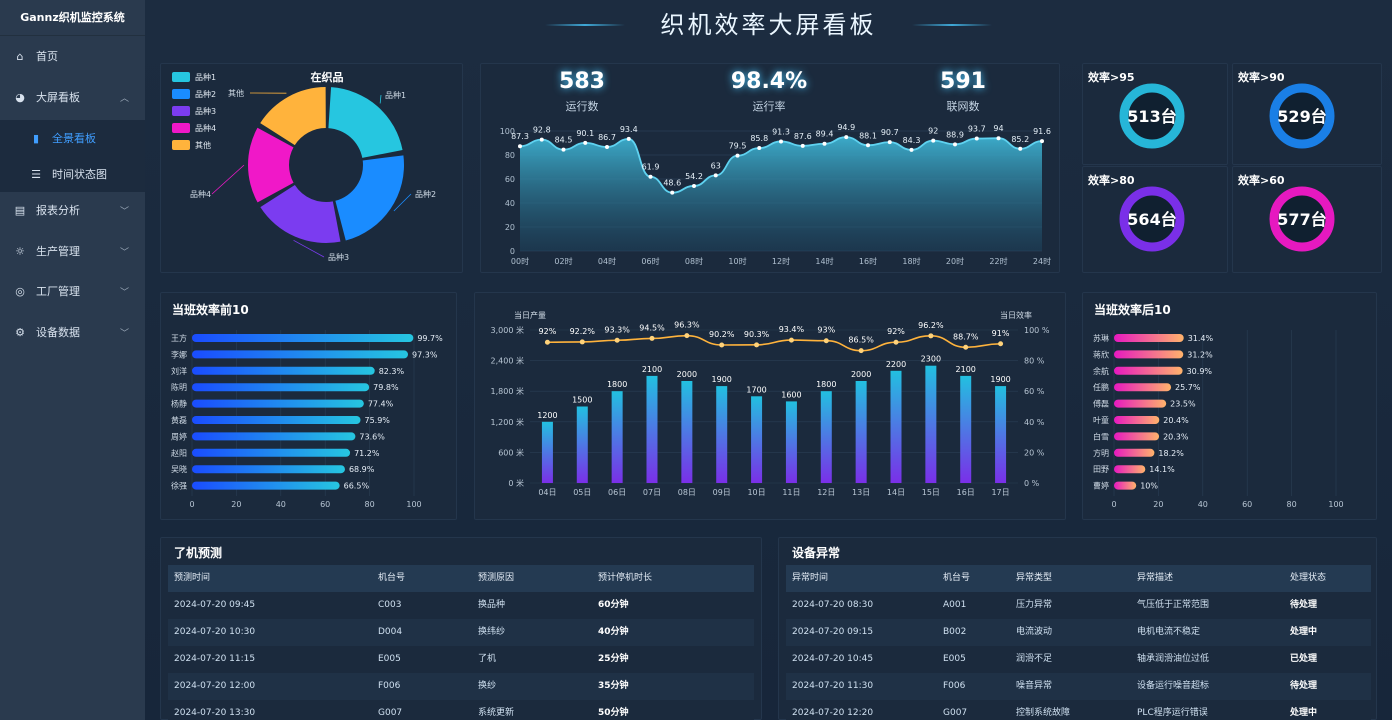  What do you see at coordinates (1152, 116) in the screenshot?
I see `ring-arc` at bounding box center [1152, 116].